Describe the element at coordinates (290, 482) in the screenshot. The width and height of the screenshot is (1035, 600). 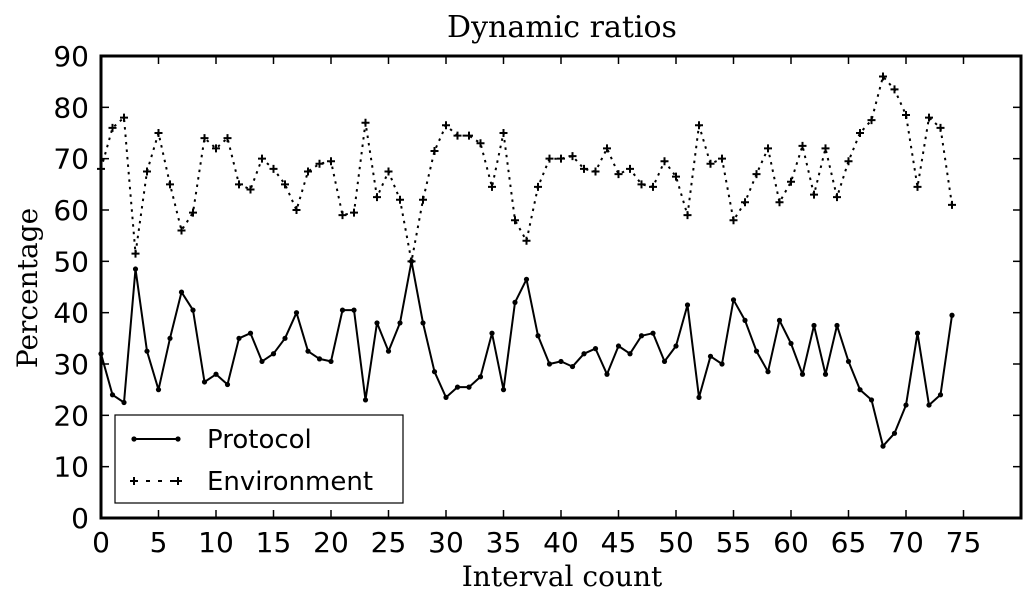
I see `legend-label-environment: Environment` at that location.